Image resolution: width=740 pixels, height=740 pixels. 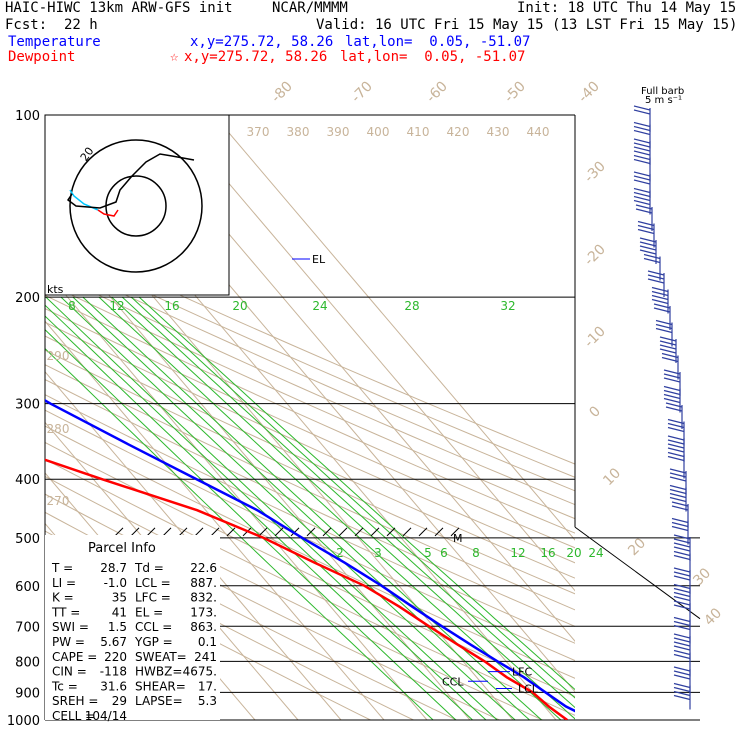 What do you see at coordinates (594, 254) in the screenshot?
I see `isotherm-label: -20` at bounding box center [594, 254].